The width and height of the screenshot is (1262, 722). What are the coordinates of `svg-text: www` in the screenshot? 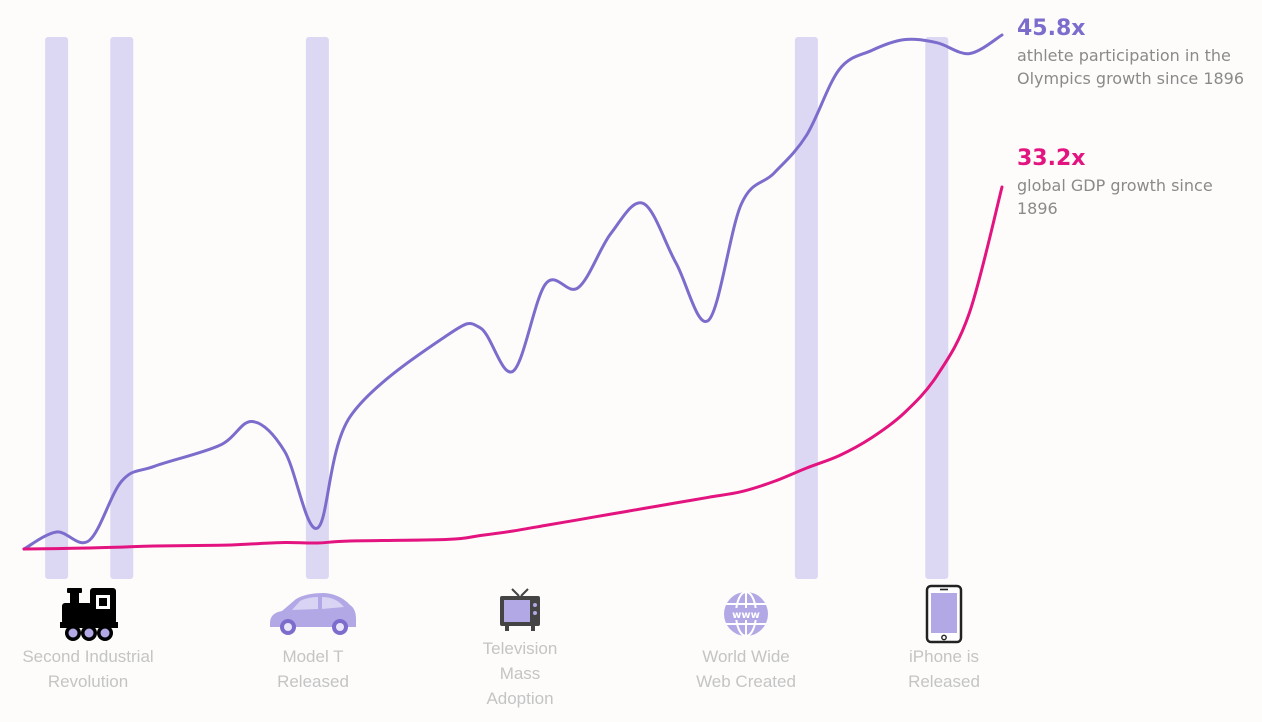 It's located at (746, 615).